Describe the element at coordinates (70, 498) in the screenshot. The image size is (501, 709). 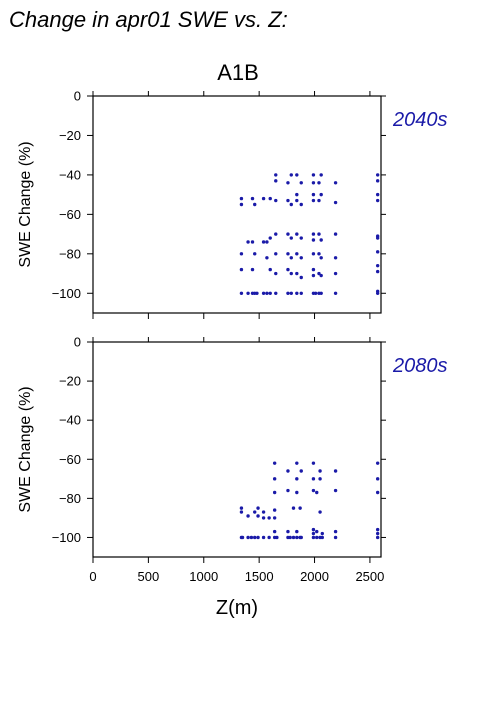
I see `y-tick-label: −80` at that location.